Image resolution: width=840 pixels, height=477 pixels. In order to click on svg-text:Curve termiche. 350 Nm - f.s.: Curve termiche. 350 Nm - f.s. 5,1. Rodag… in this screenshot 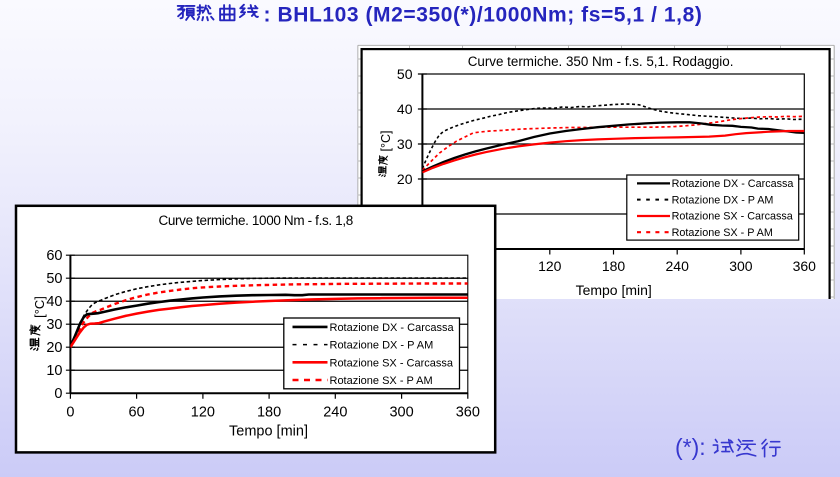, I will do `click(601, 61)`.